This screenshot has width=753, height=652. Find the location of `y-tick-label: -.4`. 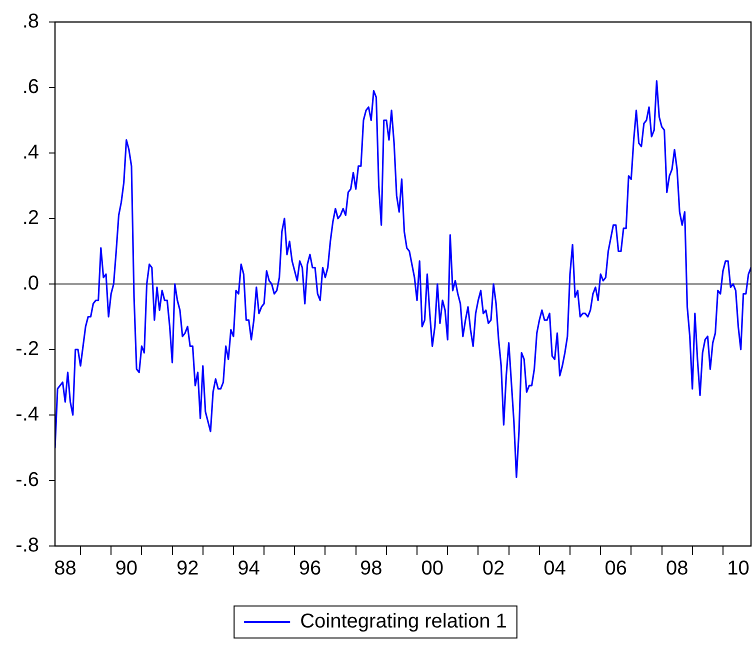

y-tick-label: -.4 is located at coordinates (27, 415).